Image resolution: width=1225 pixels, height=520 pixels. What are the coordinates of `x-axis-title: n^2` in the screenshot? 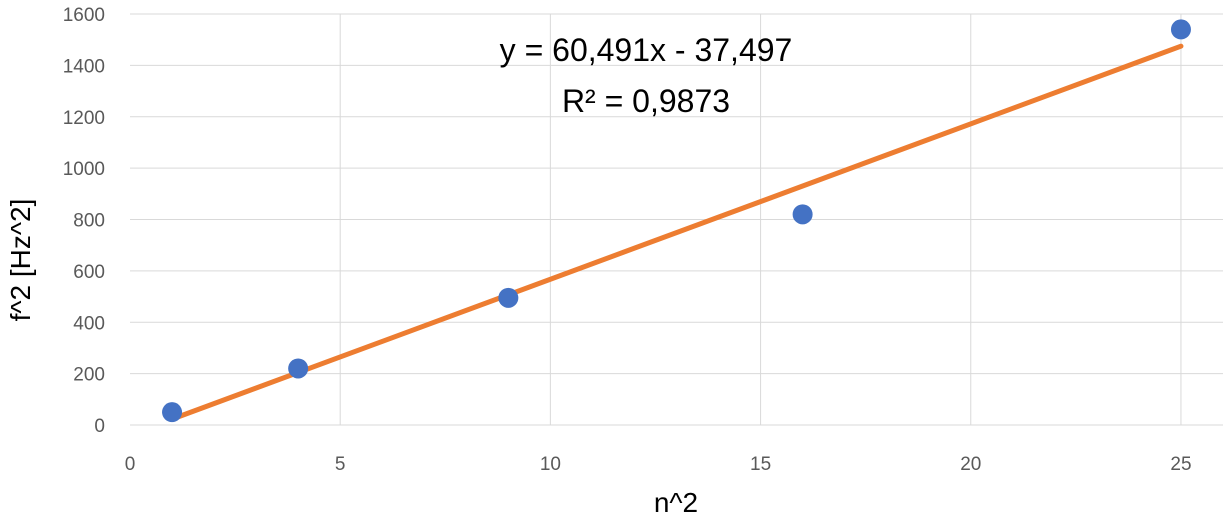 It's located at (676, 502).